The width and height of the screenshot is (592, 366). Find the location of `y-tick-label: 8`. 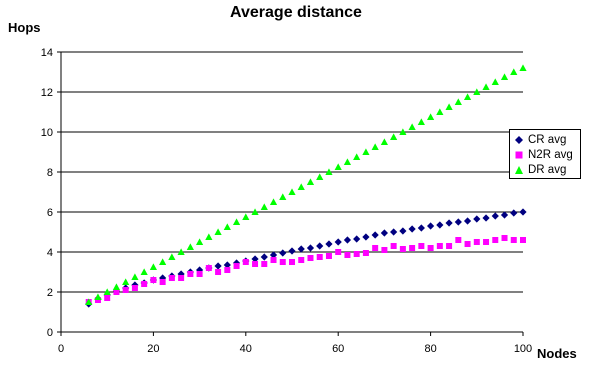

y-tick-label: 8 is located at coordinates (50, 173).